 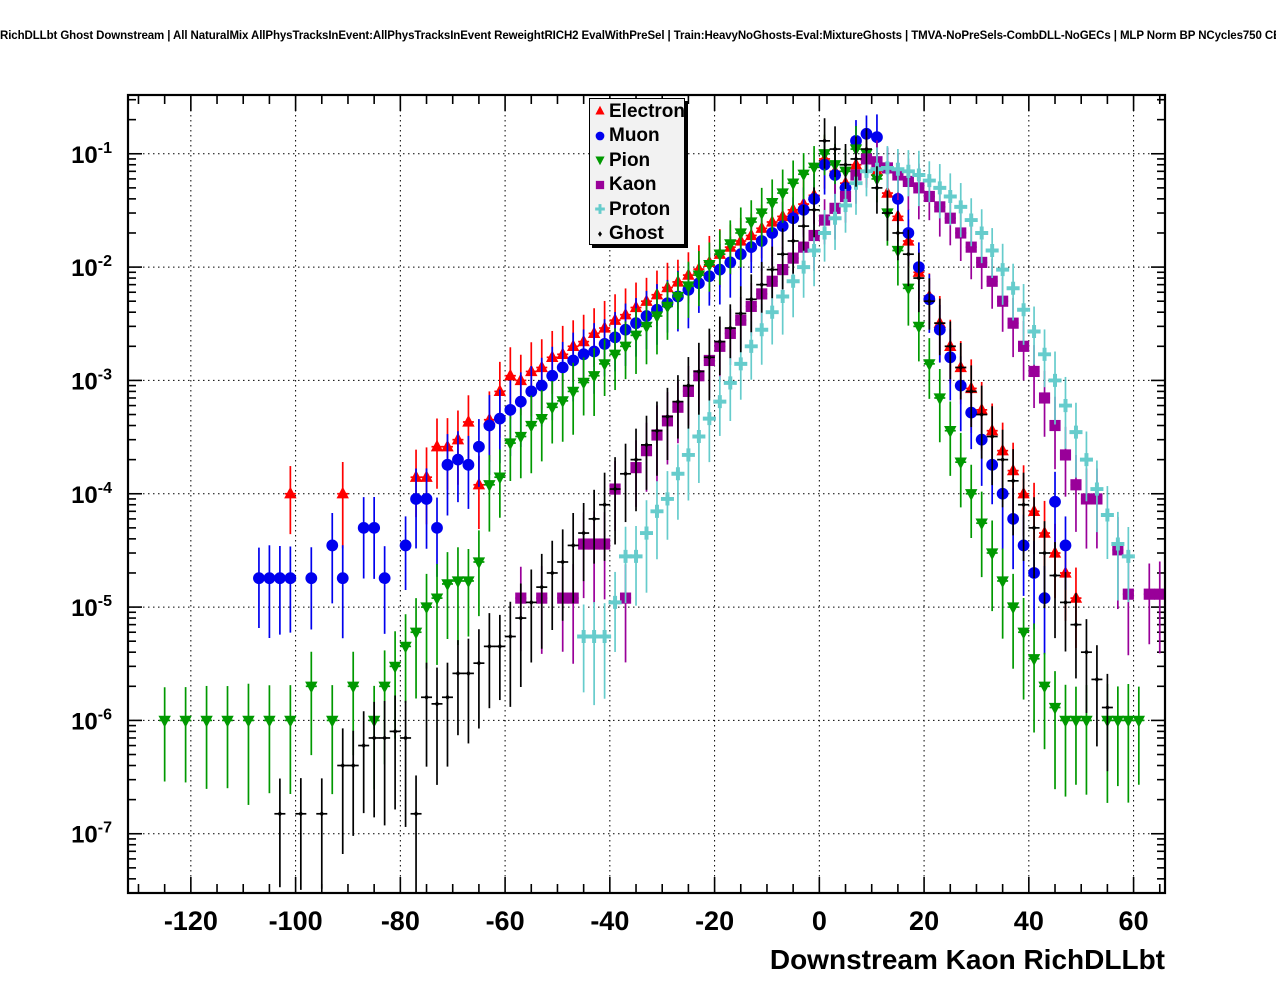 I want to click on legend: Electron Muon Pion Kaon Proton Ghost, so click(x=637, y=171).